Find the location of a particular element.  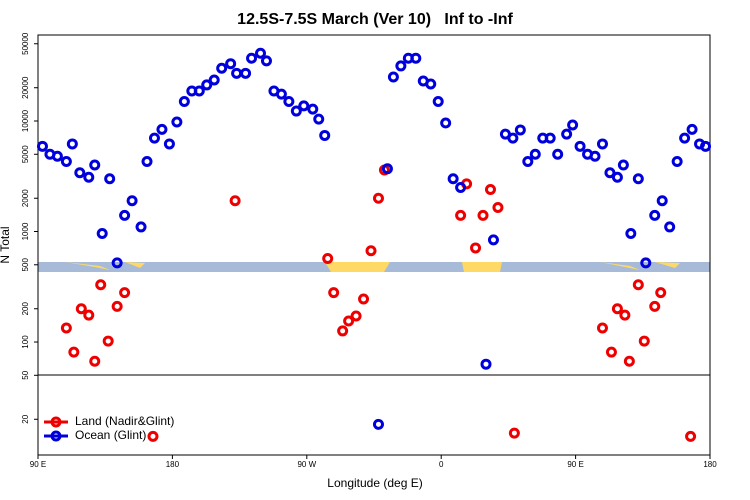

legend: Land (Nadir&Glint) Ocean (Glint) is located at coordinates (109, 428).